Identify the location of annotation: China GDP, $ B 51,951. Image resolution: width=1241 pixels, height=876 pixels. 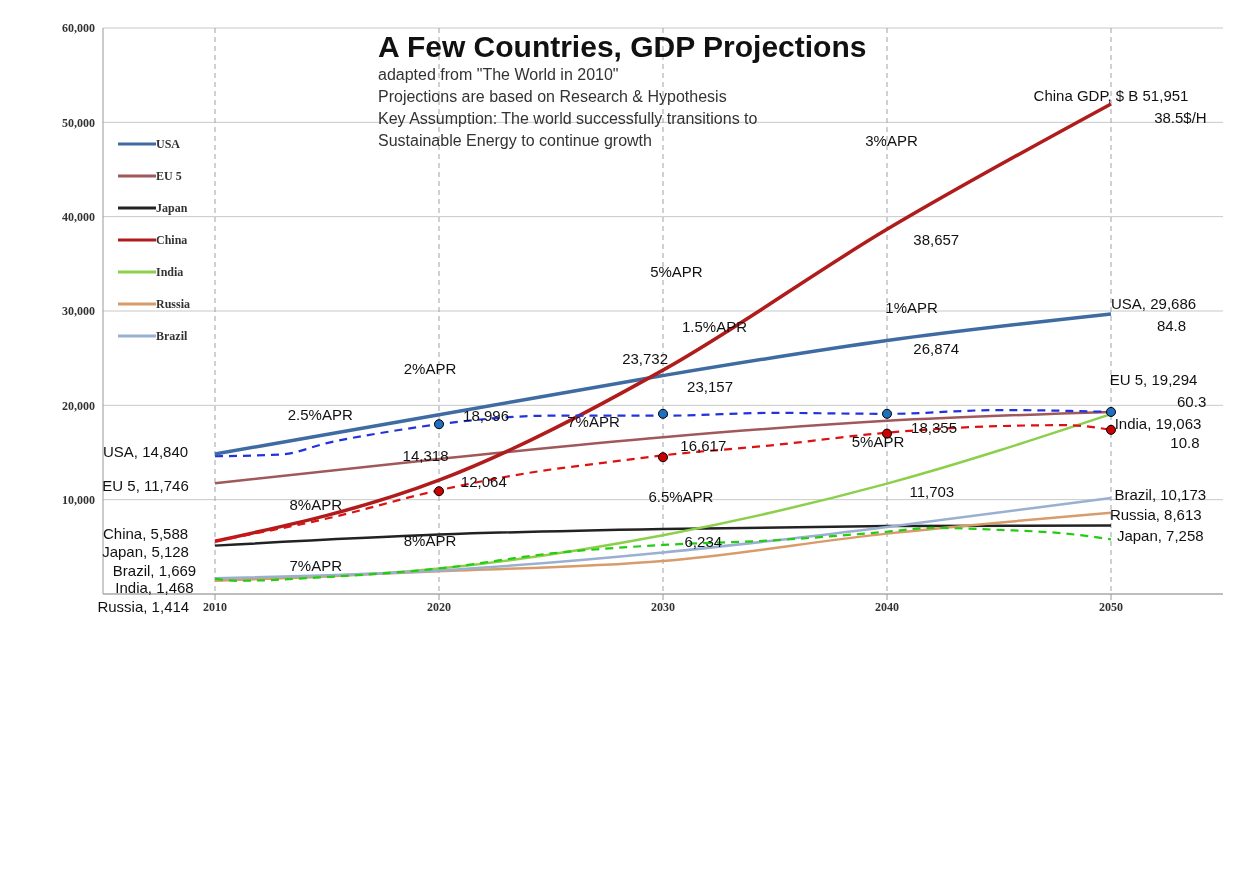
(1111, 96).